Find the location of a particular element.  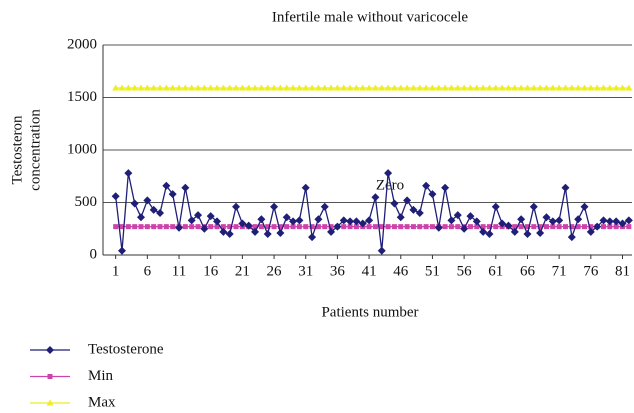

x-axis-label: Patients number is located at coordinates (369, 312).